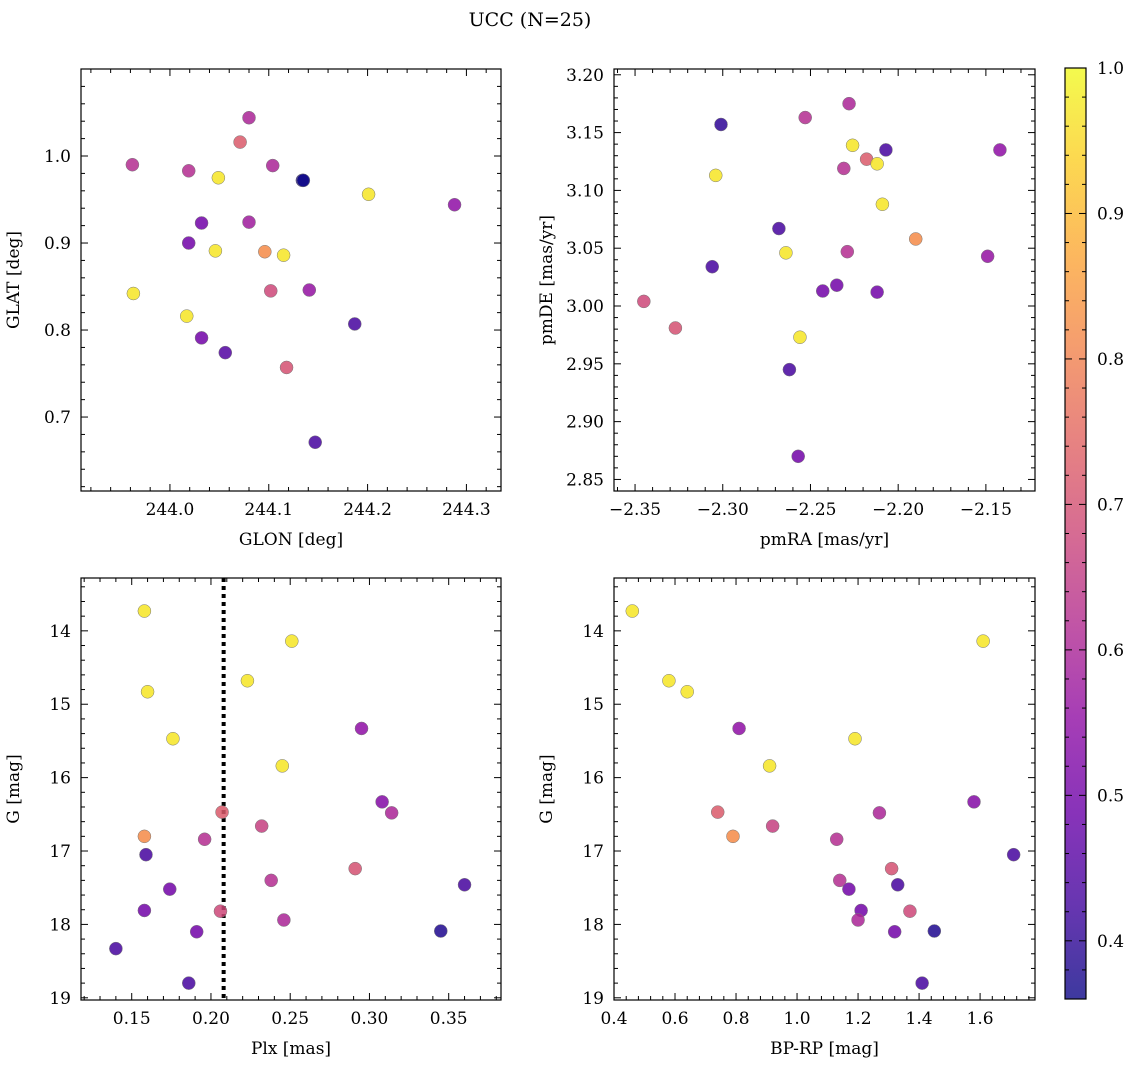 Image resolution: width=1136 pixels, height=1067 pixels. Describe the element at coordinates (824, 1049) in the screenshot. I see `x-axis-label: BP-RP [mag]` at that location.